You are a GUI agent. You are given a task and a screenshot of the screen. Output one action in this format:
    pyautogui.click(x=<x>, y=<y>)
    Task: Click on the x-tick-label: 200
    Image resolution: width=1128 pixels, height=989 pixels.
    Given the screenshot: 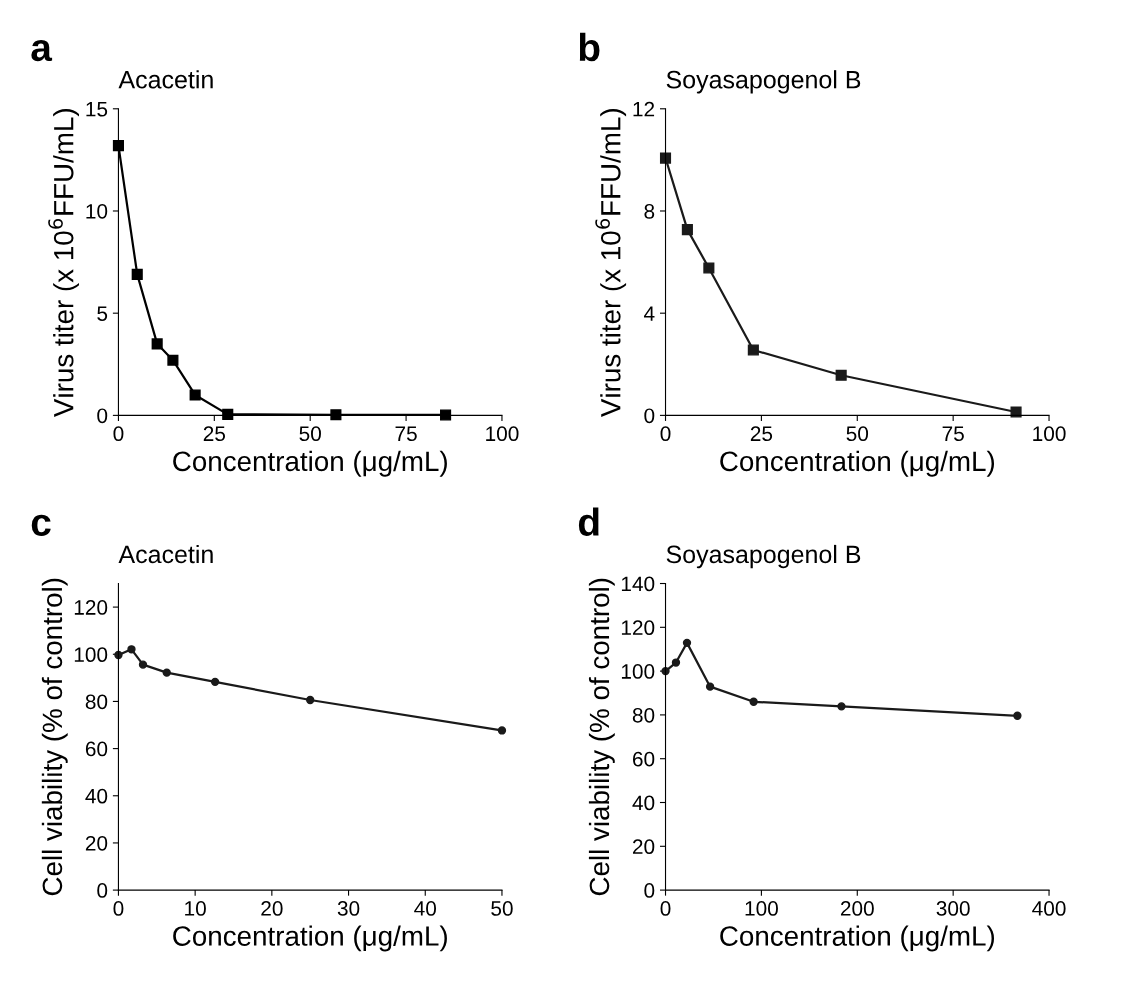 What is the action you would take?
    pyautogui.click(x=857, y=908)
    